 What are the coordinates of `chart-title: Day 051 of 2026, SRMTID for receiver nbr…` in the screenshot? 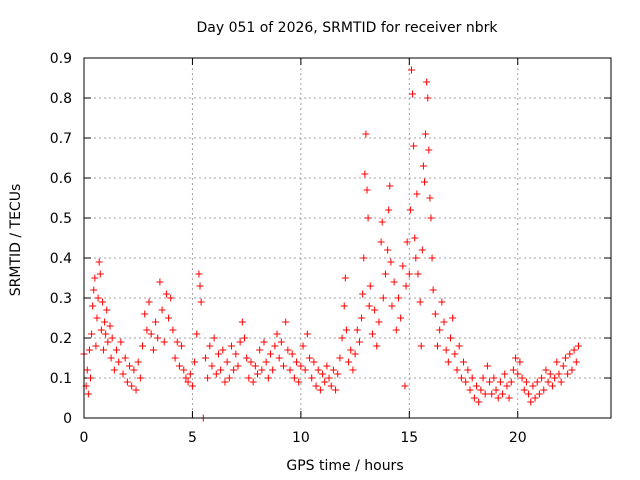 It's located at (347, 28).